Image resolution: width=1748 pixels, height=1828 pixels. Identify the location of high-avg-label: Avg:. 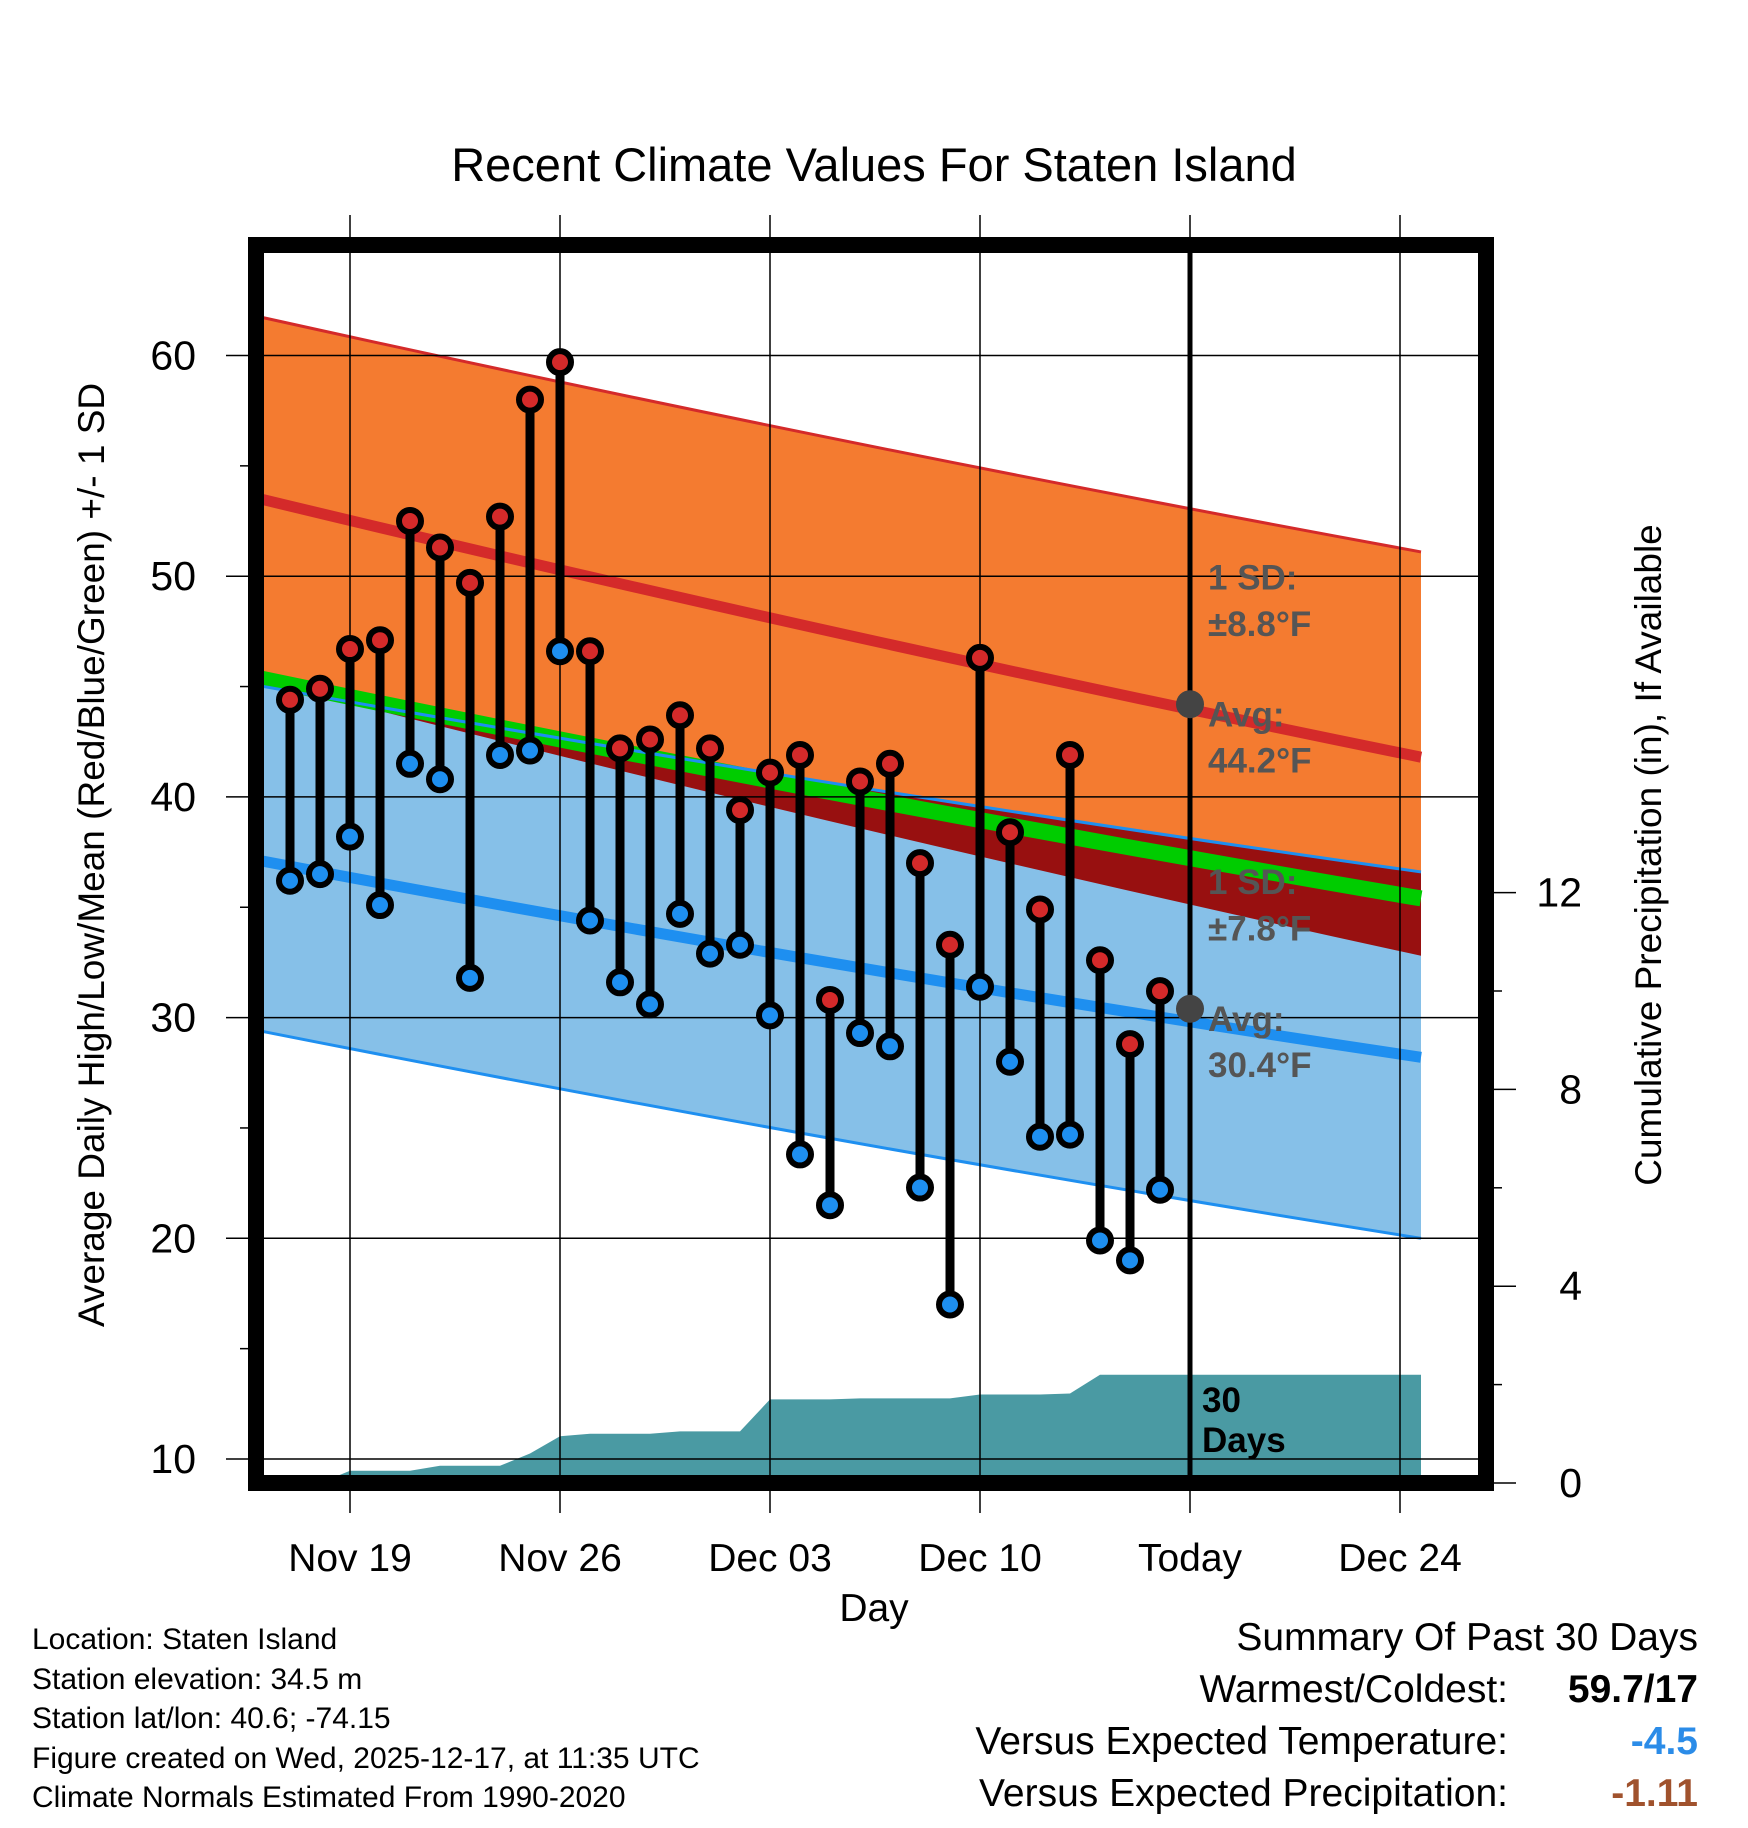
(1246, 714).